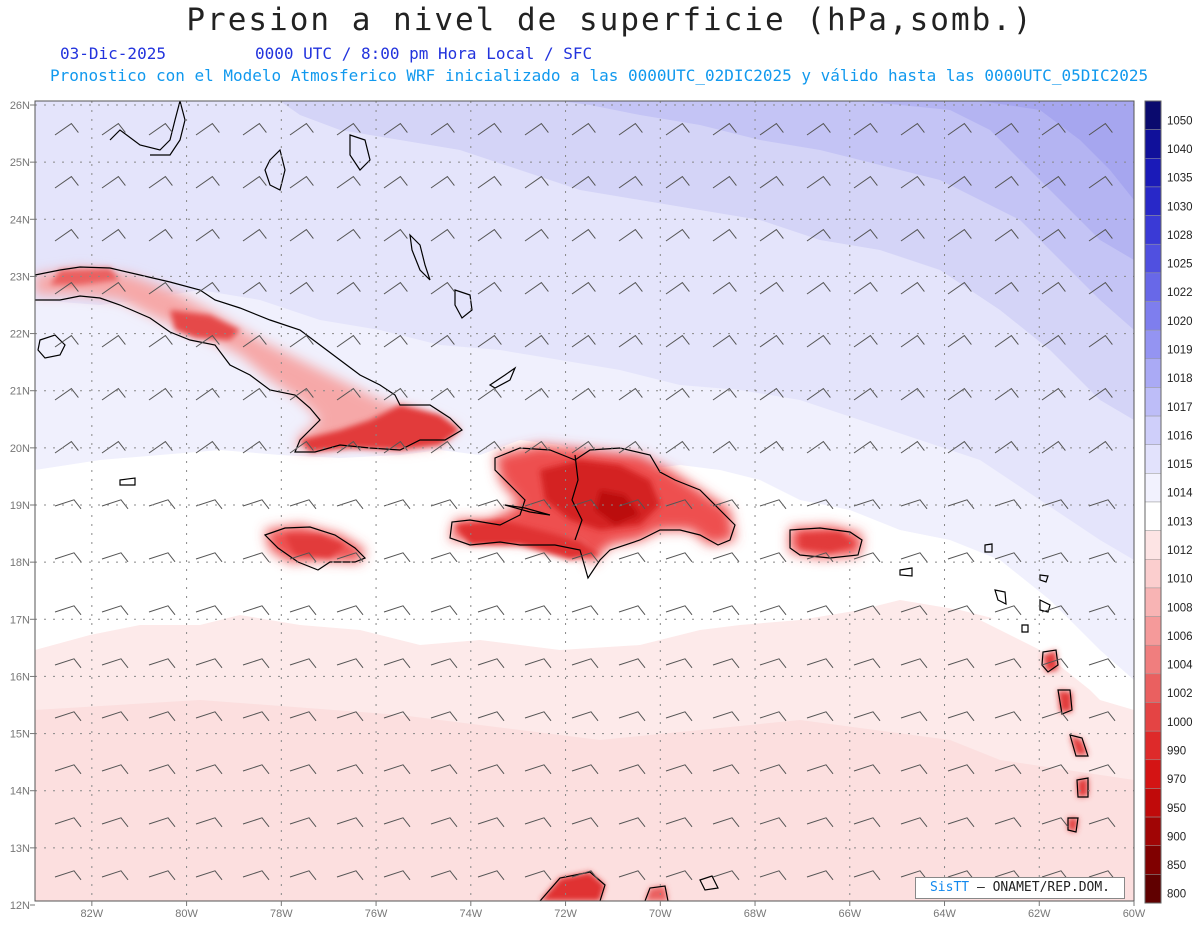 The height and width of the screenshot is (927, 1200). I want to click on forecast-date: 03-Dic-2025, so click(113, 53).